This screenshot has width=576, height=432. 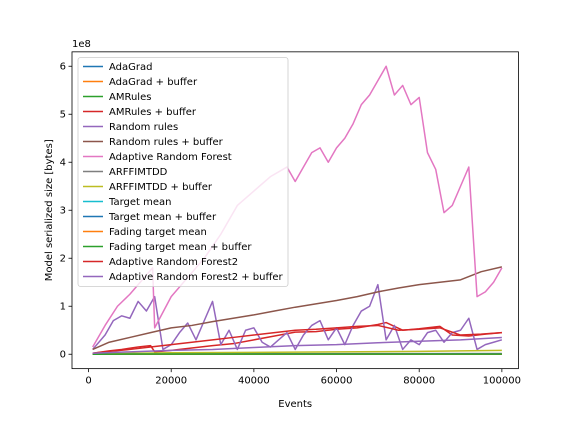 I want to click on x-tick-label-1: 20000, so click(x=171, y=381).